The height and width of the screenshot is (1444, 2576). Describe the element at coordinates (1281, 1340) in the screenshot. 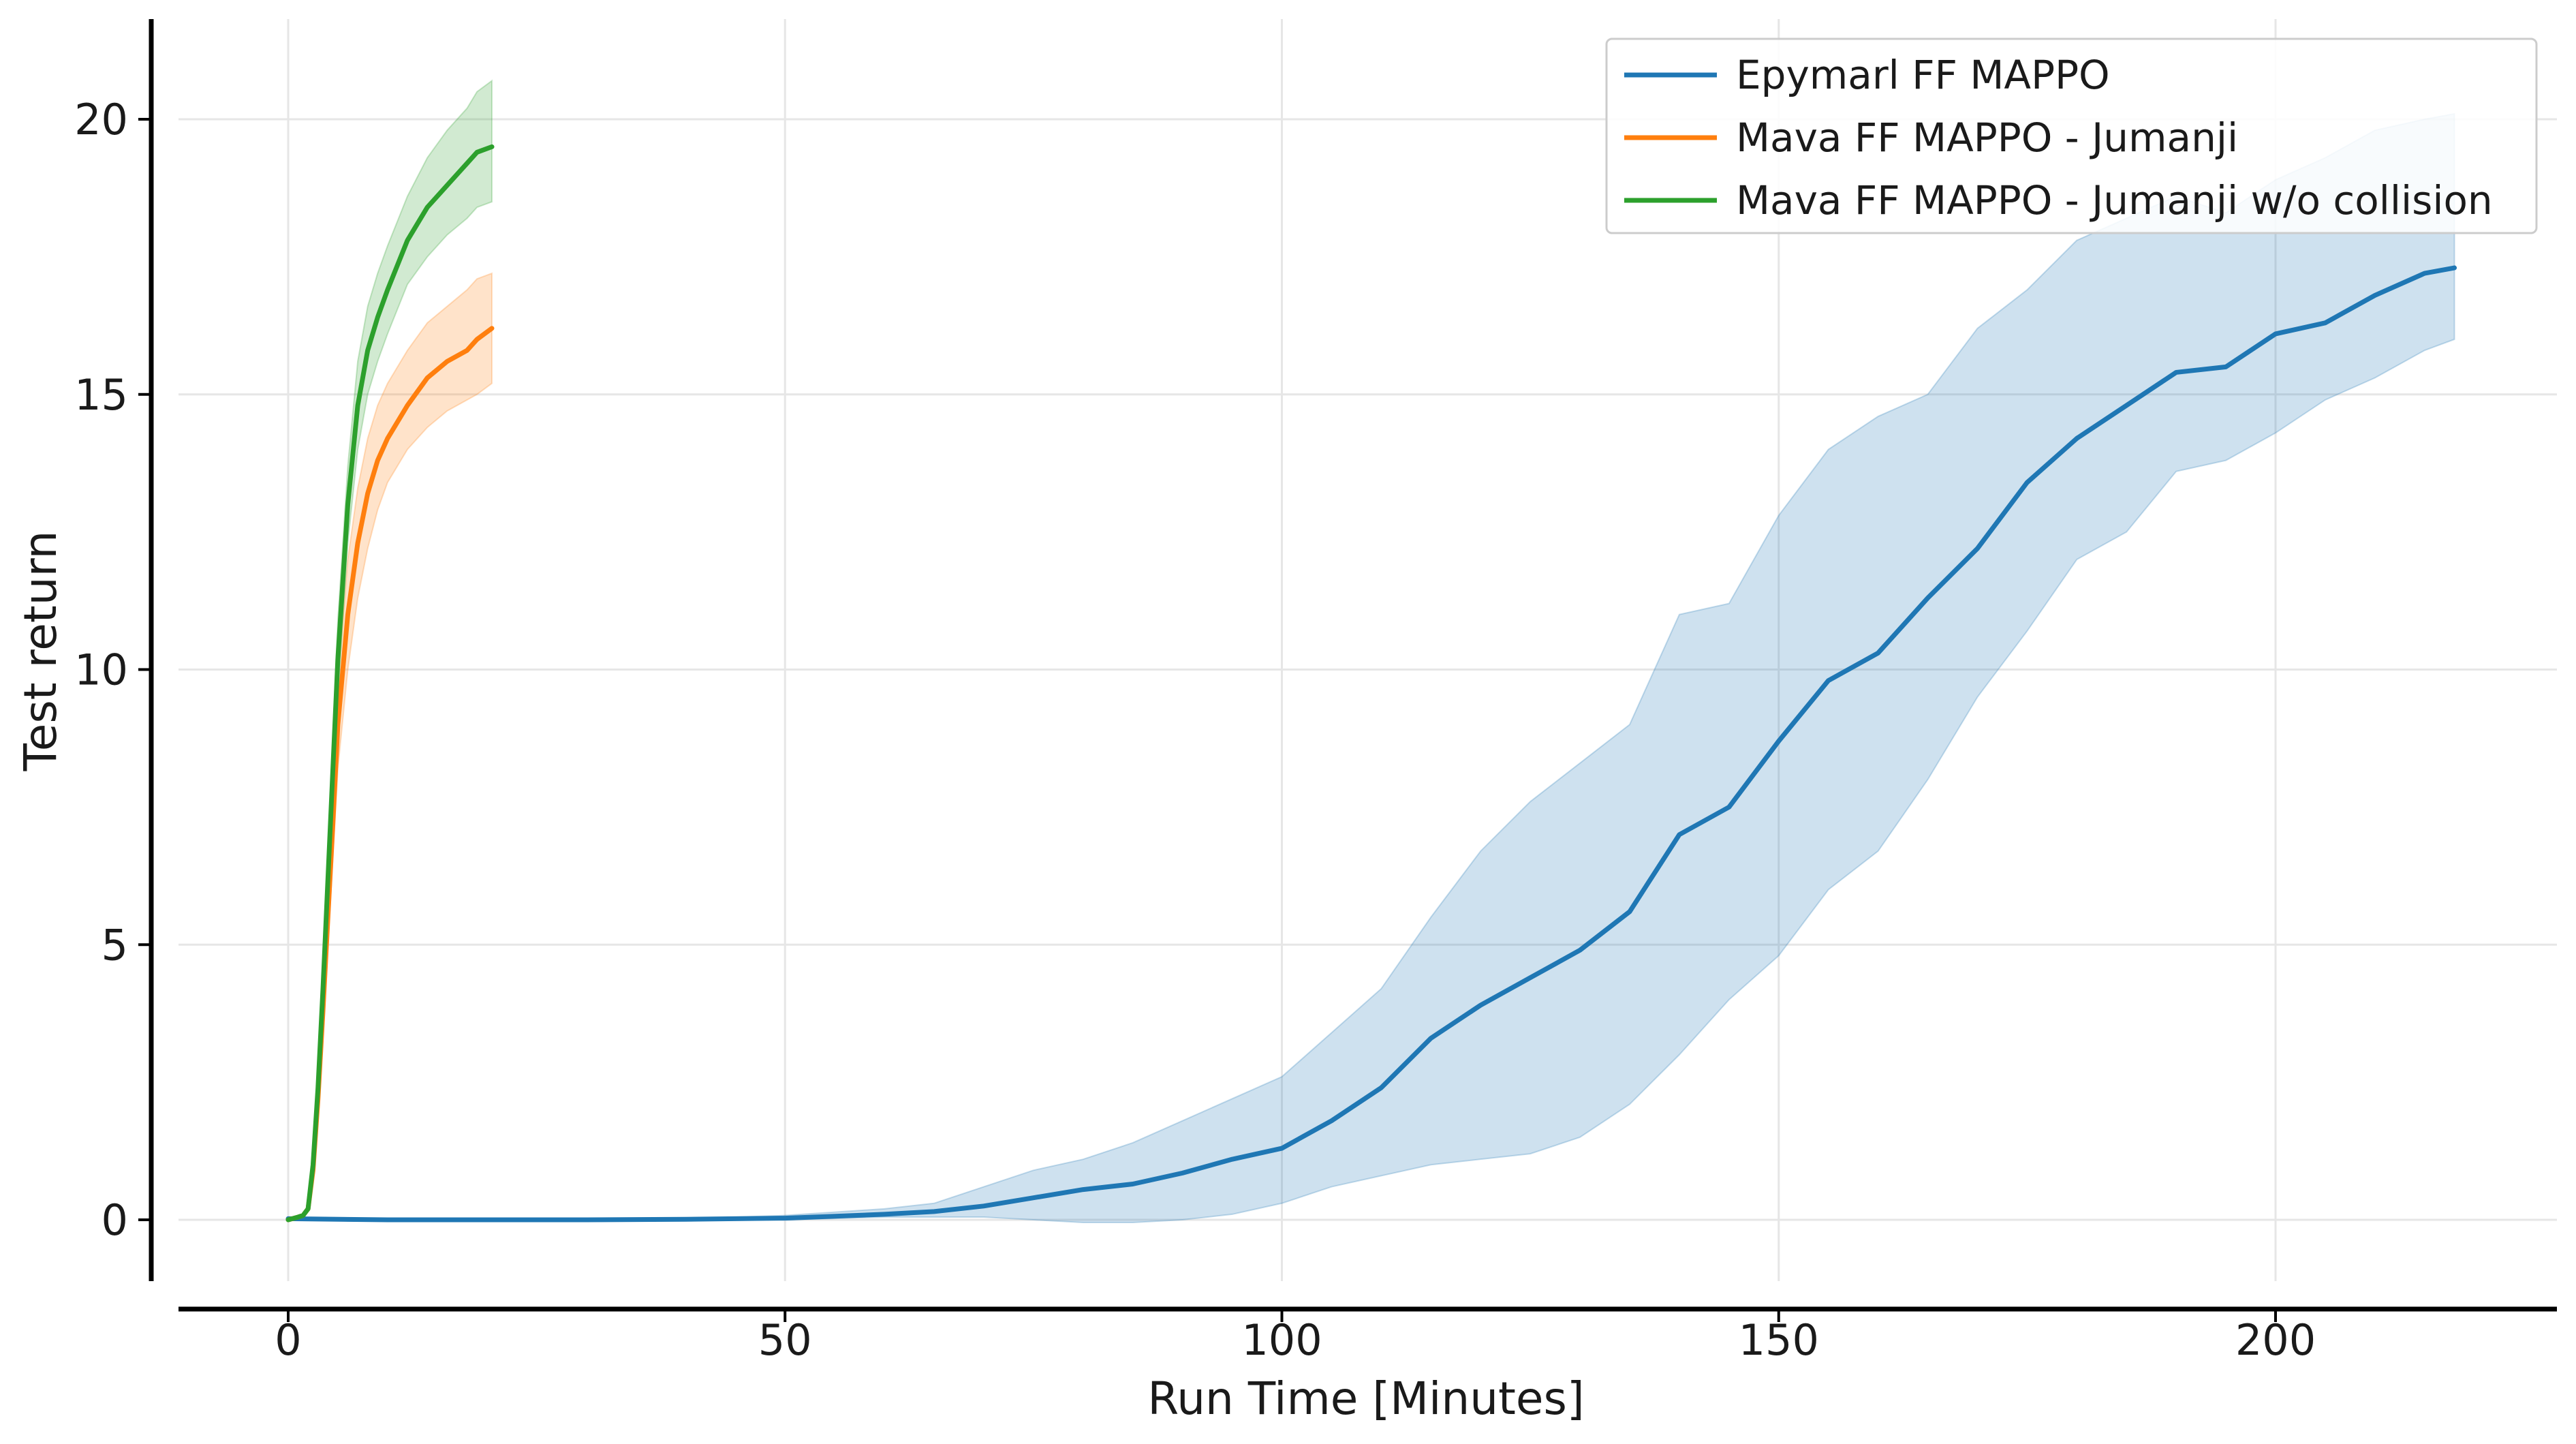

I see `x-tick-label: 100` at that location.